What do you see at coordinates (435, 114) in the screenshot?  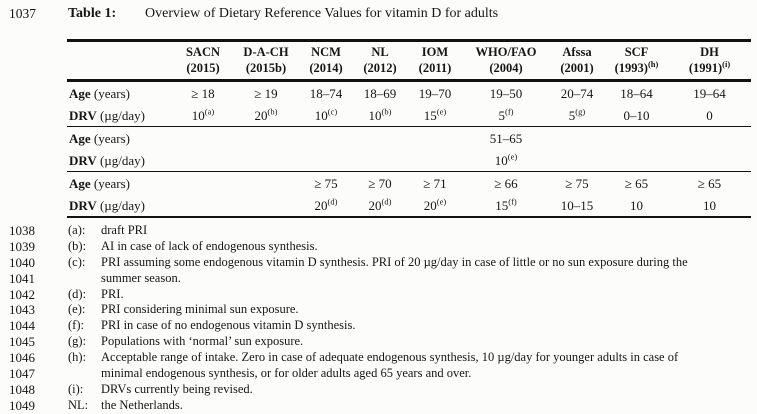 I see `drv-cell: 15(e)` at bounding box center [435, 114].